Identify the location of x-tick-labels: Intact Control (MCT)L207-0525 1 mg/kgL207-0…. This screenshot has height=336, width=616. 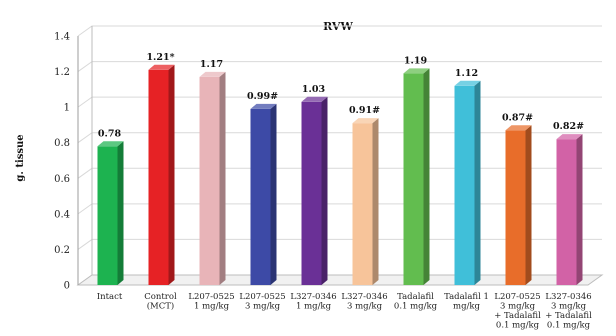
(344, 311).